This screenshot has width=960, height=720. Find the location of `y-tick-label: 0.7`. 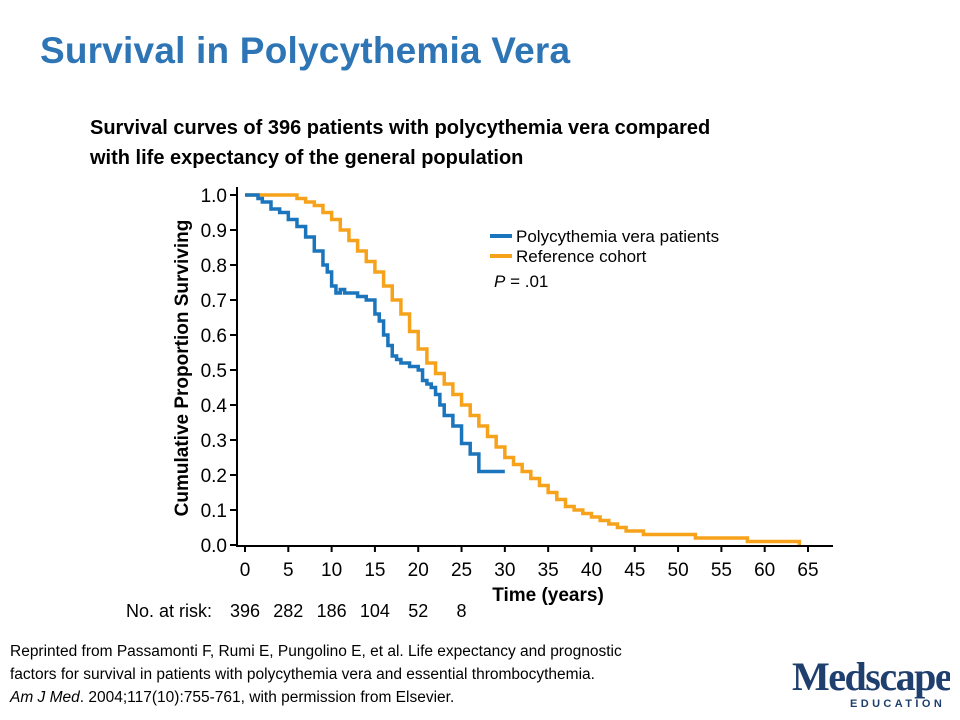

y-tick-label: 0.7 is located at coordinates (214, 301).